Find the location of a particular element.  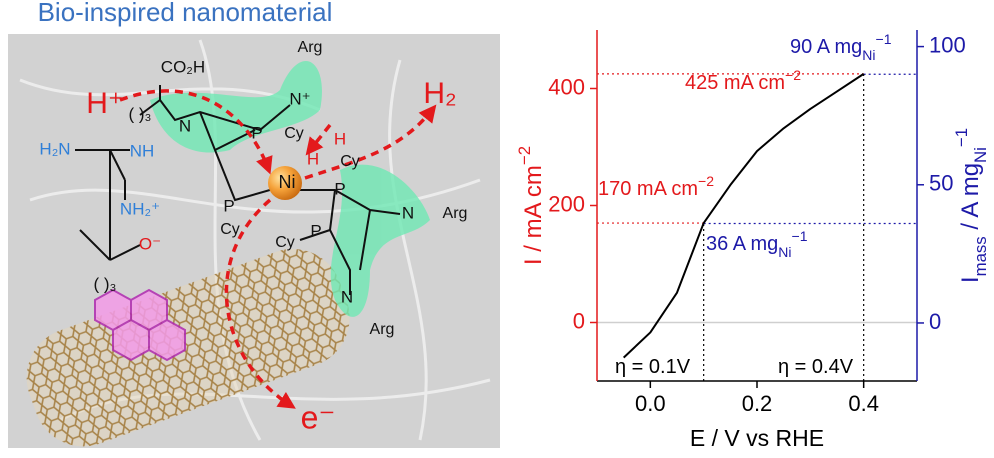

y2-axis-title: Imass / A mgNi−1 is located at coordinates (971, 205).